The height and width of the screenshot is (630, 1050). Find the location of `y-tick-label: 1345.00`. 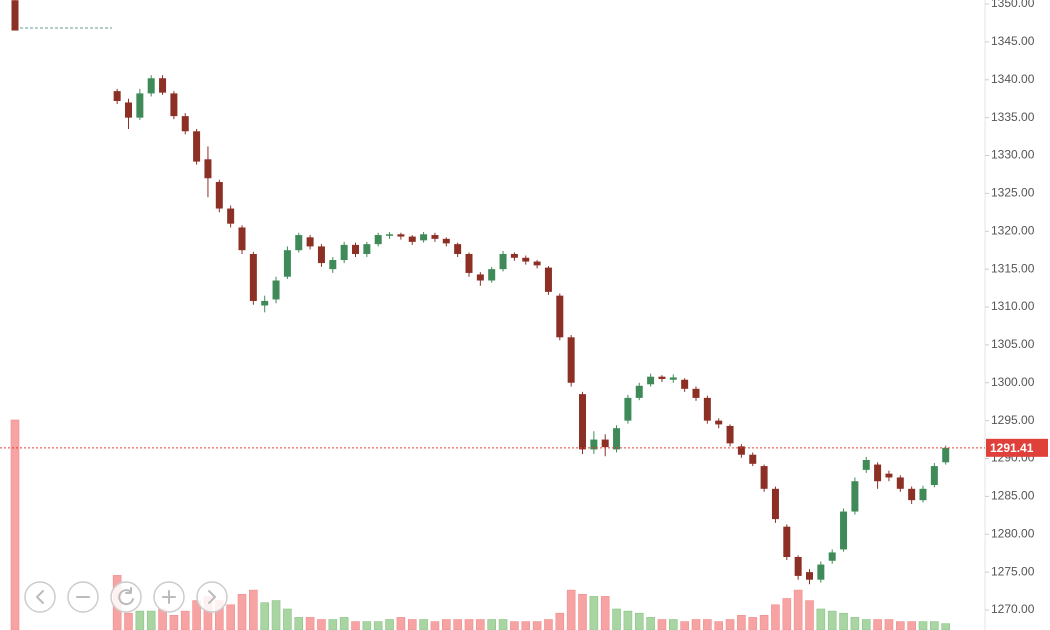

y-tick-label: 1345.00 is located at coordinates (1013, 41).